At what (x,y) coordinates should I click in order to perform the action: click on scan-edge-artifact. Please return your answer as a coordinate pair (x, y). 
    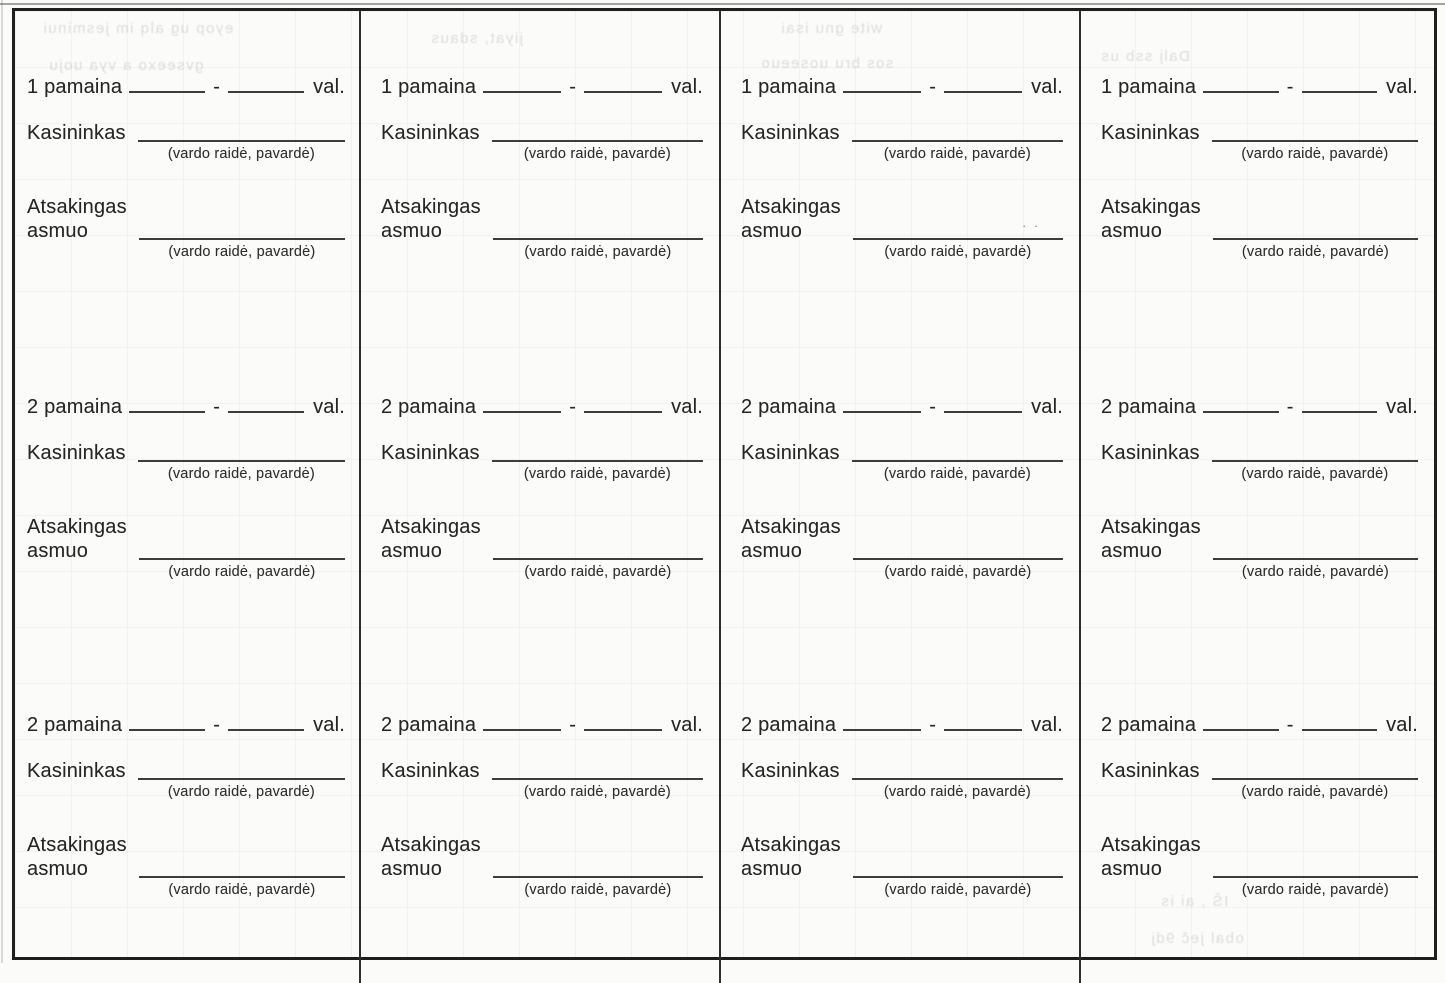
    Looking at the image, I should click on (722, 4).